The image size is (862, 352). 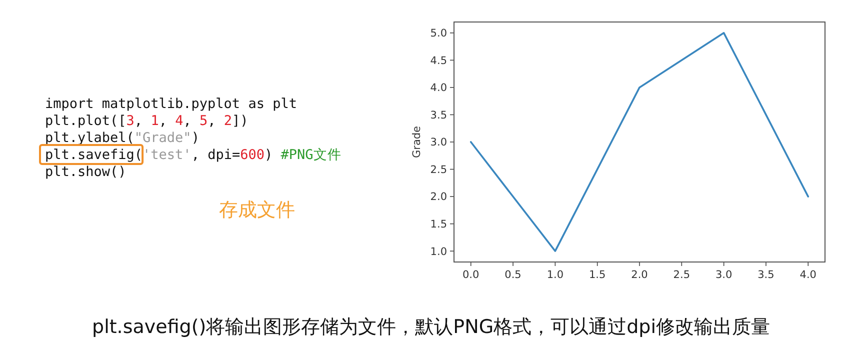 What do you see at coordinates (639, 275) in the screenshot?
I see `x-tick-label: 2.0` at bounding box center [639, 275].